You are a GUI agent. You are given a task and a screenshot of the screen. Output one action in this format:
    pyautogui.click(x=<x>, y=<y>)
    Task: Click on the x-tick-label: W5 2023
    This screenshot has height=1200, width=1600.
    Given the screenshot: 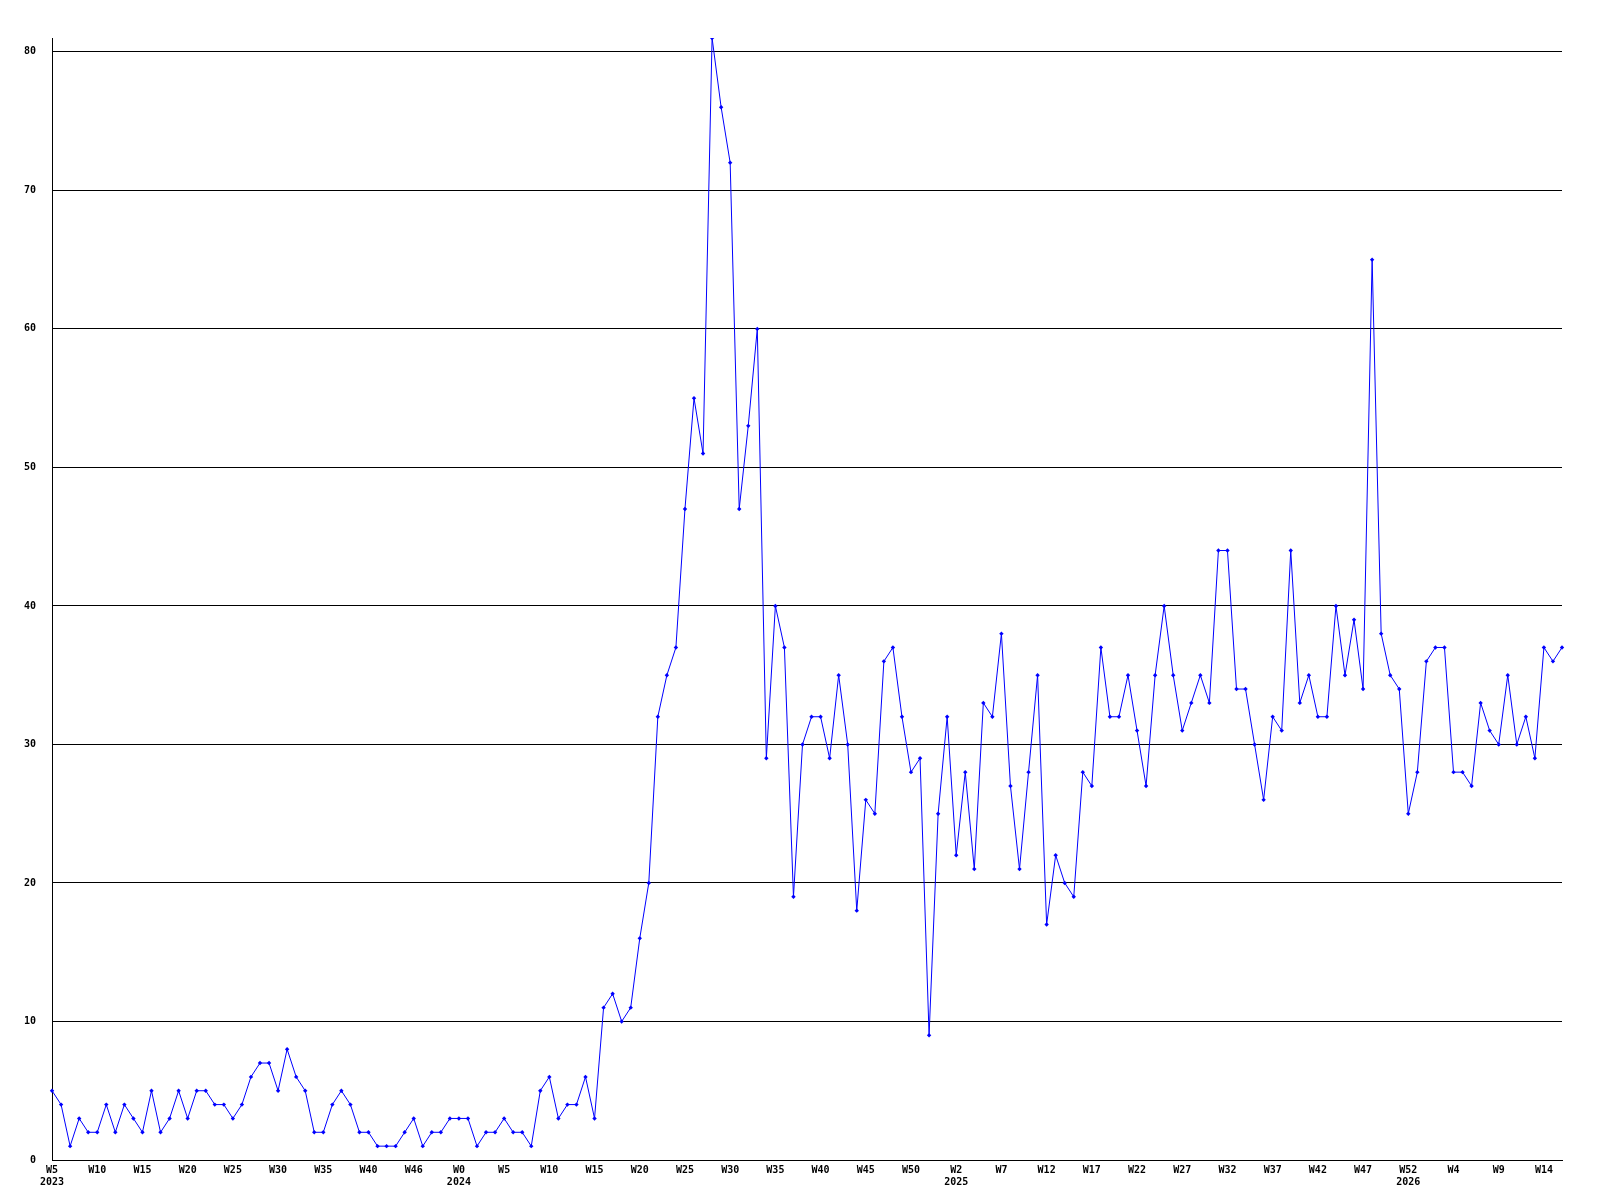 What is the action you would take?
    pyautogui.click(x=52, y=1175)
    